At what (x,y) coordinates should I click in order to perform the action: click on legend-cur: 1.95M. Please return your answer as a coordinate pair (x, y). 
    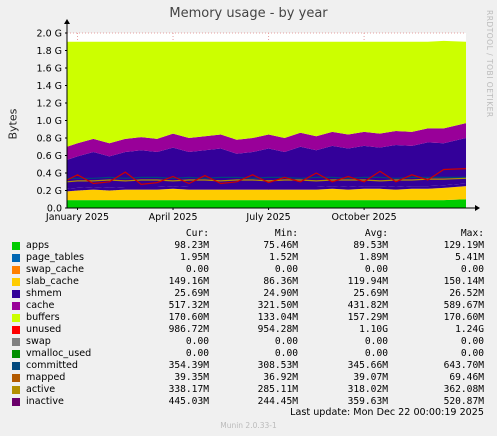
    Looking at the image, I should click on (194, 257).